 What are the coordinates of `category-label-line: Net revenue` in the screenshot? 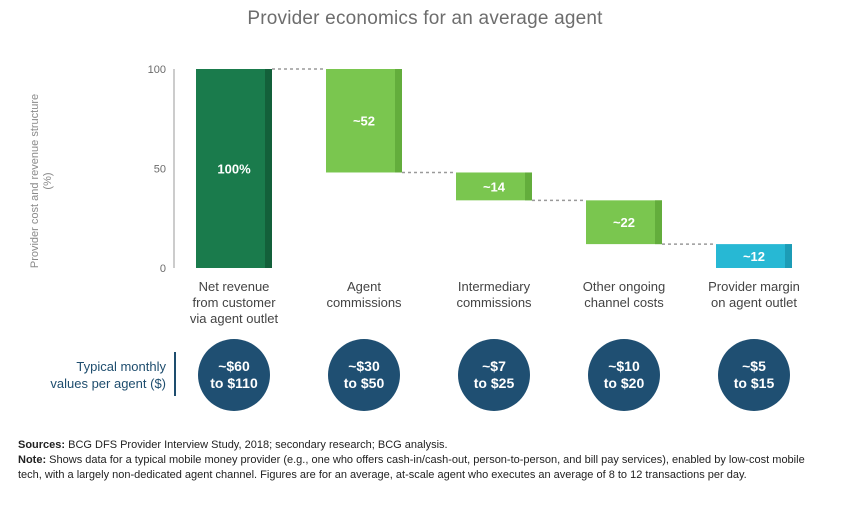 It's located at (234, 286).